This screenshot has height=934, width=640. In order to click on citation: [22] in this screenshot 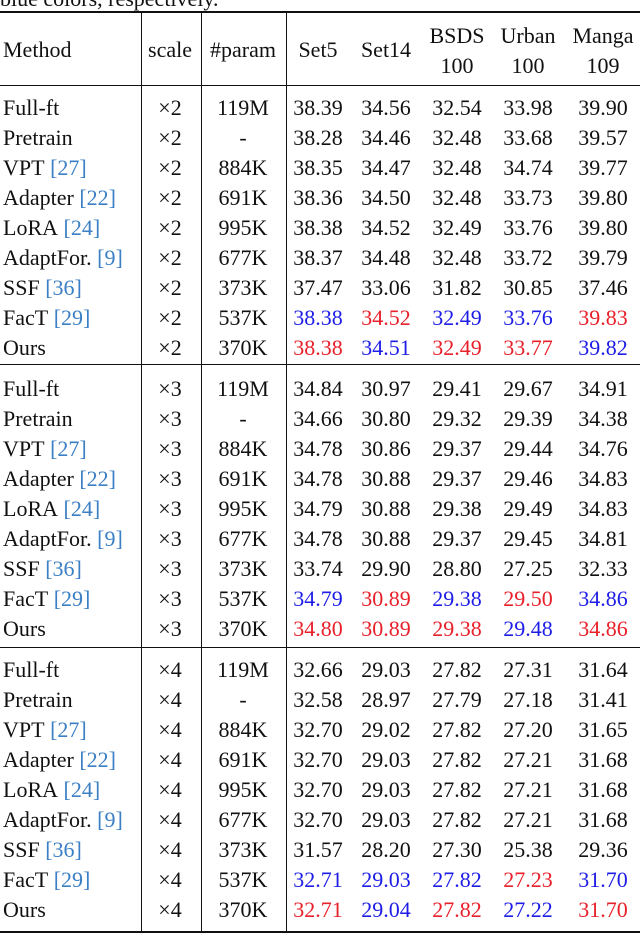, I will do `click(98, 759)`.